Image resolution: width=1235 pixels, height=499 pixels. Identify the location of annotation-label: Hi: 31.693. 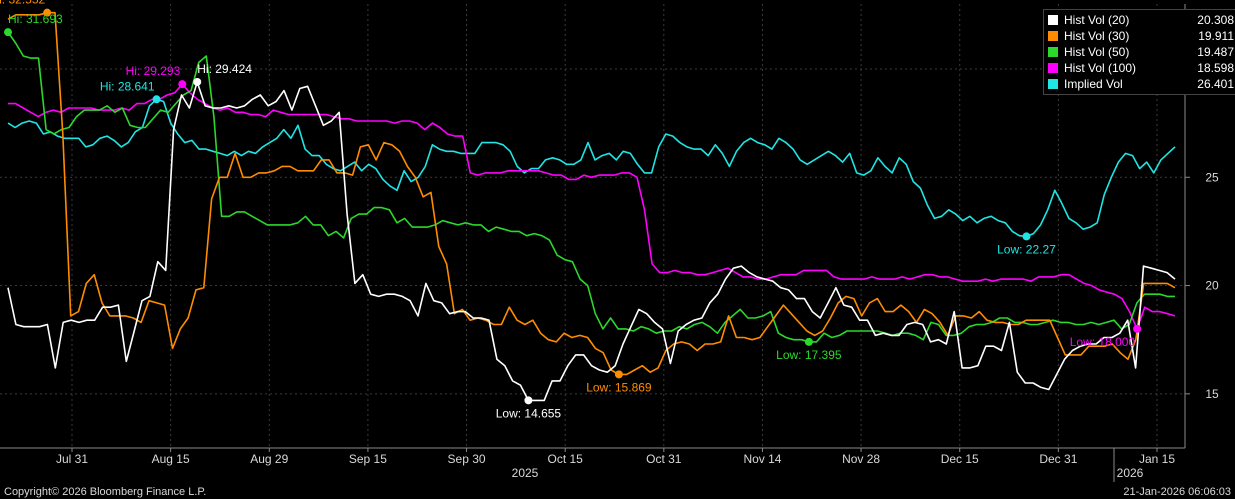
(35, 19).